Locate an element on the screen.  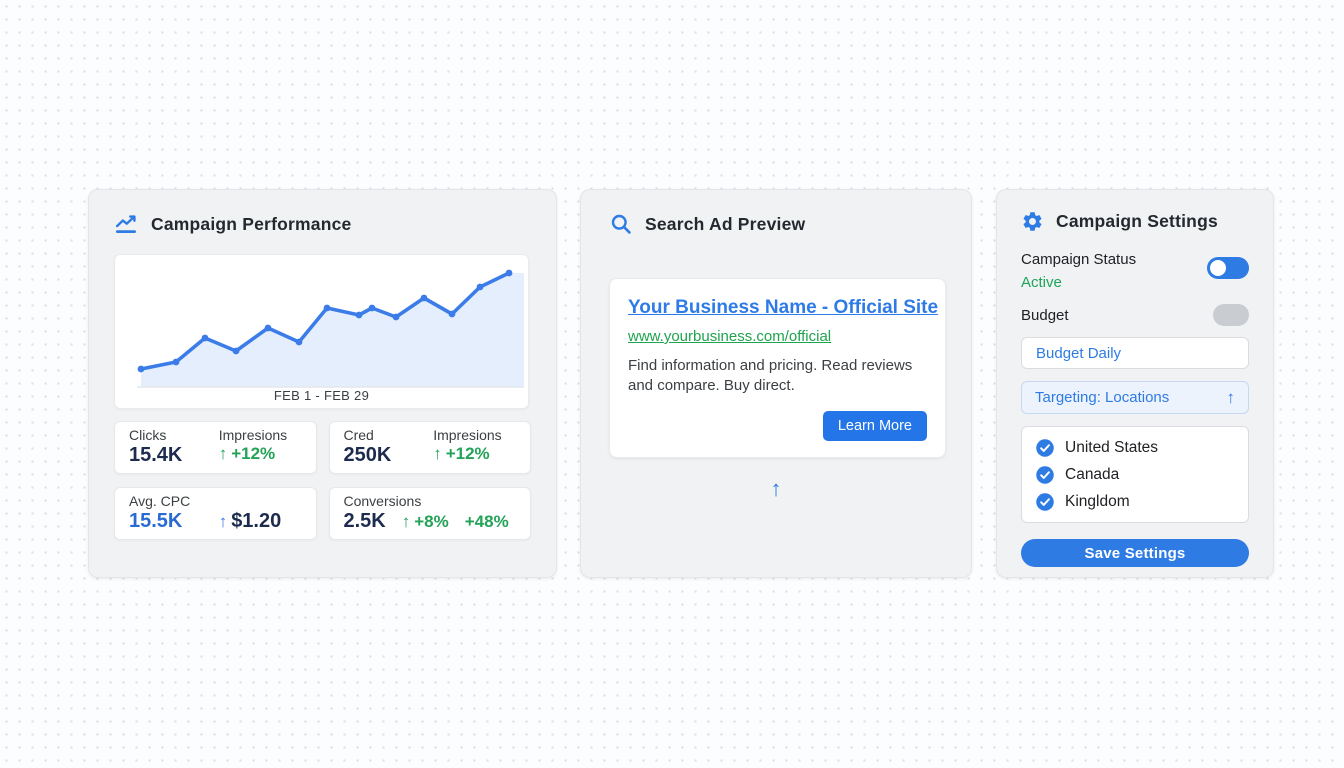
campaign-status-toggle is located at coordinates (1228, 268).